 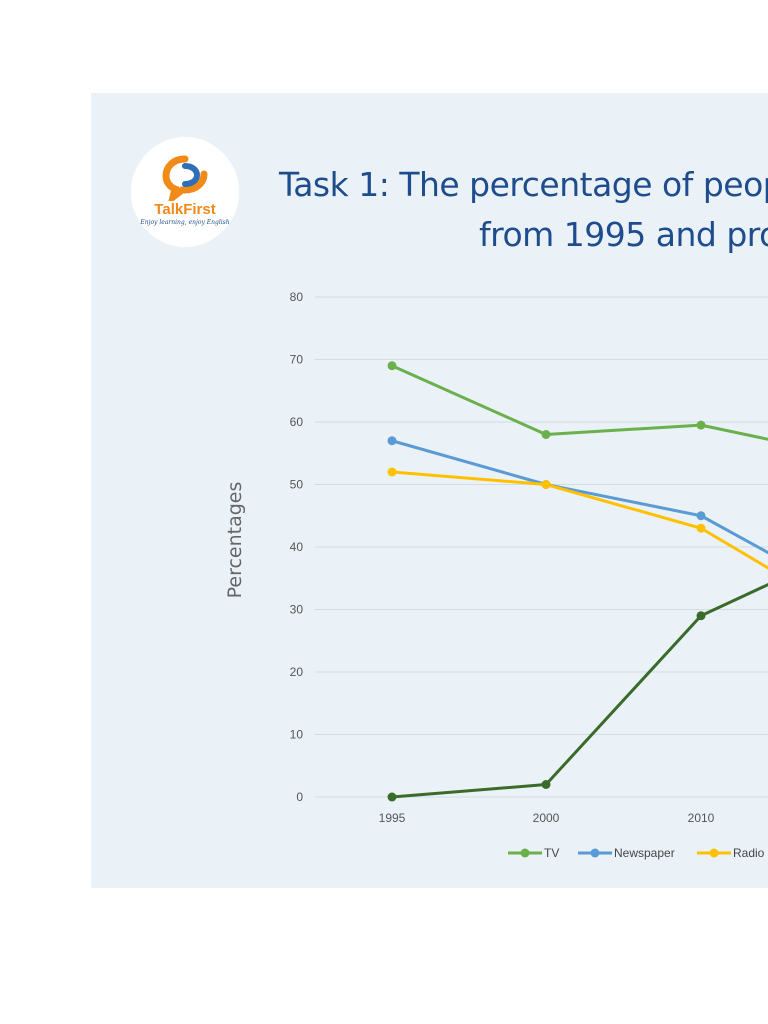 I want to click on speech-bubble-logo-icon, so click(x=185, y=178).